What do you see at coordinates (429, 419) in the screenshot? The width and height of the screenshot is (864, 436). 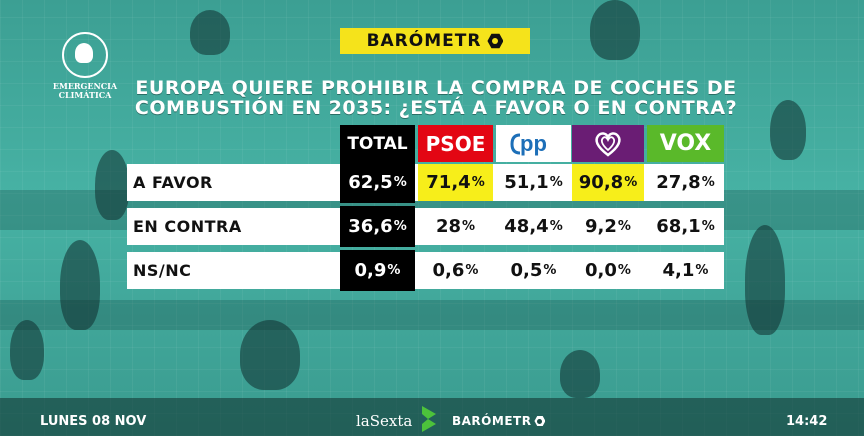 I see `lasexta-logo-icon` at bounding box center [429, 419].